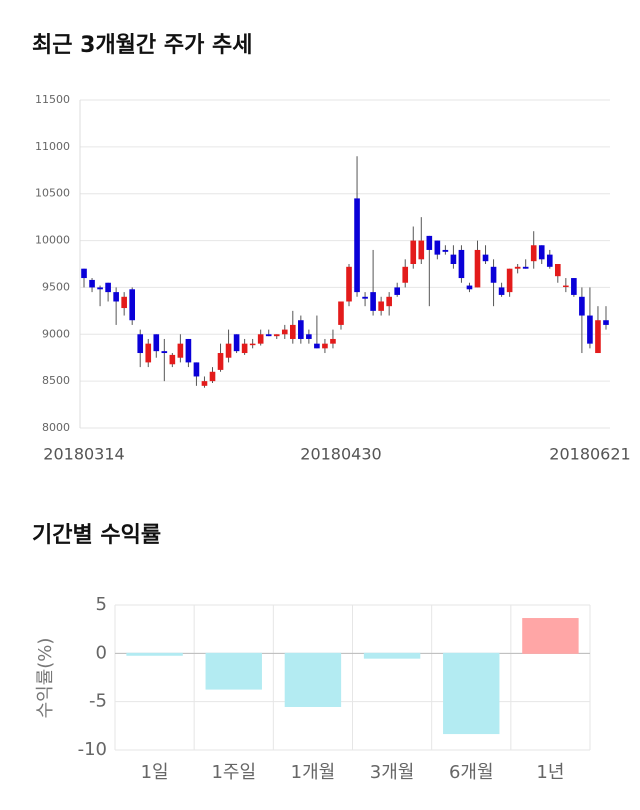 This screenshot has height=810, width=640. Describe the element at coordinates (52, 240) in the screenshot. I see `y-tick-label: 10000` at that location.